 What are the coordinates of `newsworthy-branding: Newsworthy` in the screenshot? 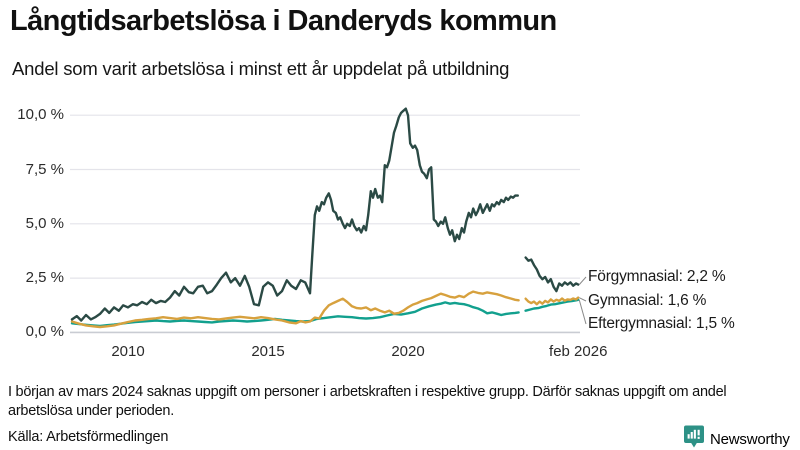 It's located at (736, 437).